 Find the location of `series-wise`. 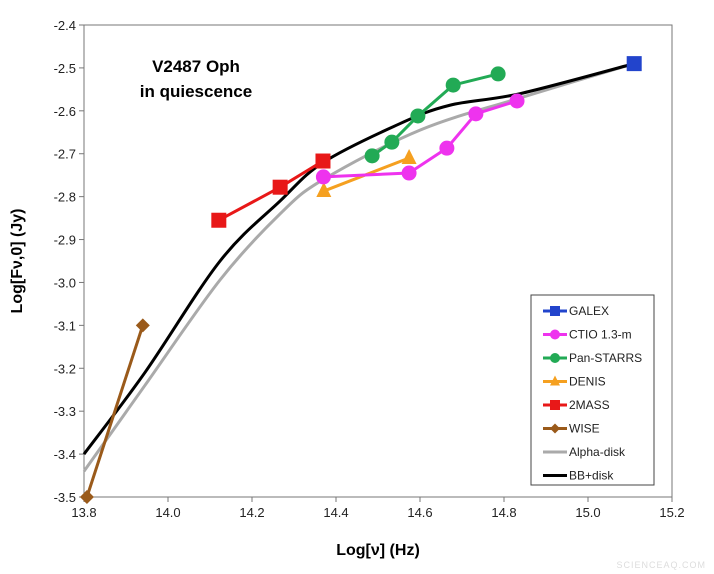

series-wise is located at coordinates (114, 411).